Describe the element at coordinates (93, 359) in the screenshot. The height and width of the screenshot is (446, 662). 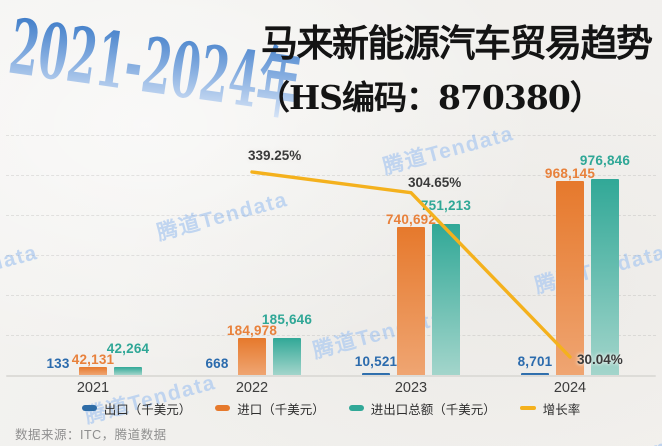
I see `value-label-import-2021: 42,131` at that location.